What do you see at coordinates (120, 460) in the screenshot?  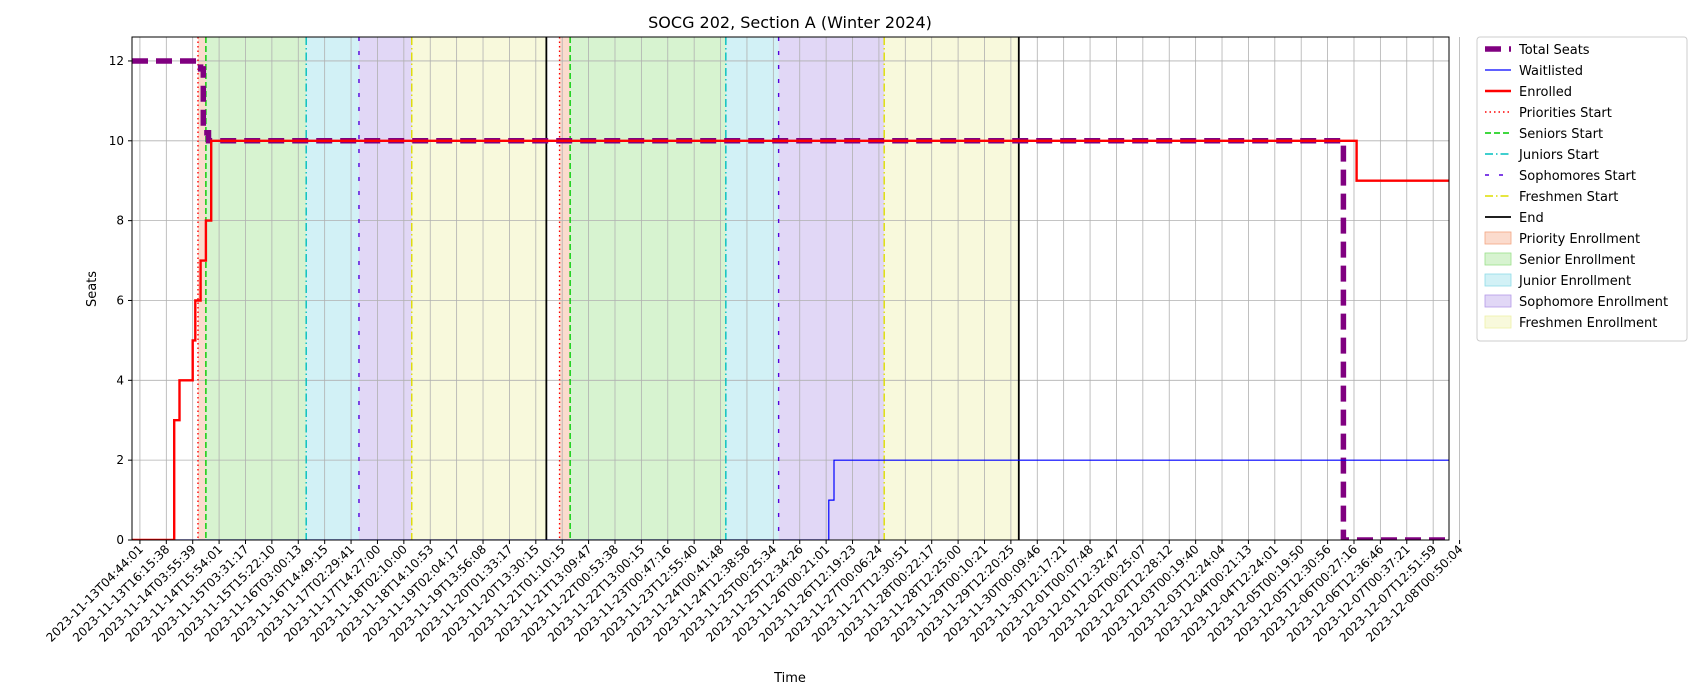 I see `y-tick-label: 2` at bounding box center [120, 460].